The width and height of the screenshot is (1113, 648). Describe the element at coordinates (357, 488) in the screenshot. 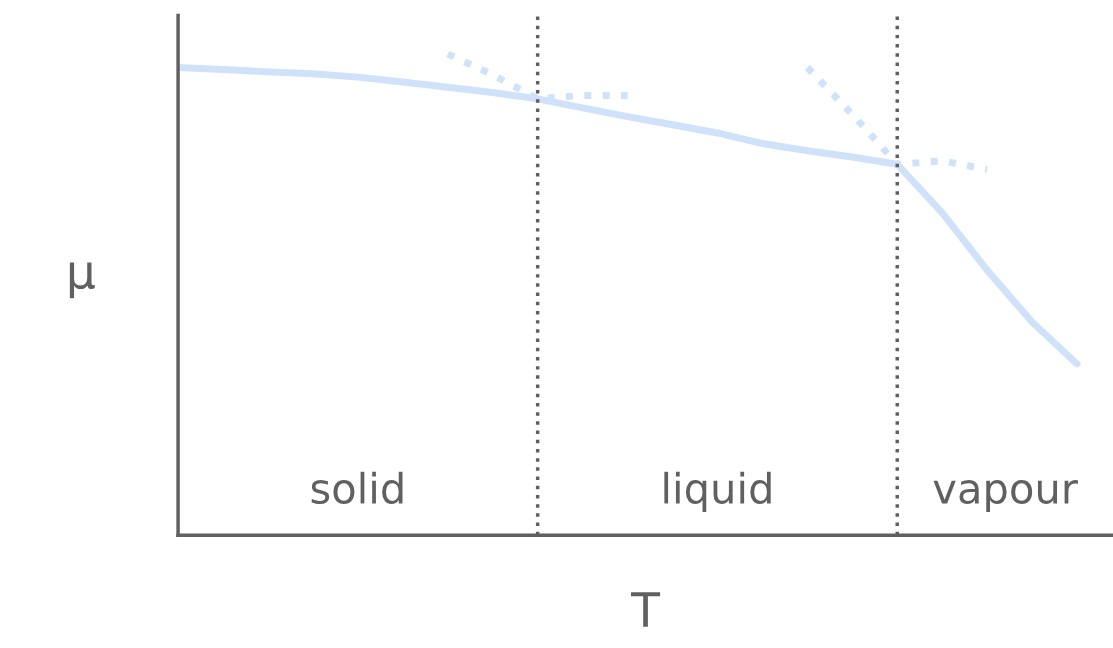

I see `annotation: solid` at that location.